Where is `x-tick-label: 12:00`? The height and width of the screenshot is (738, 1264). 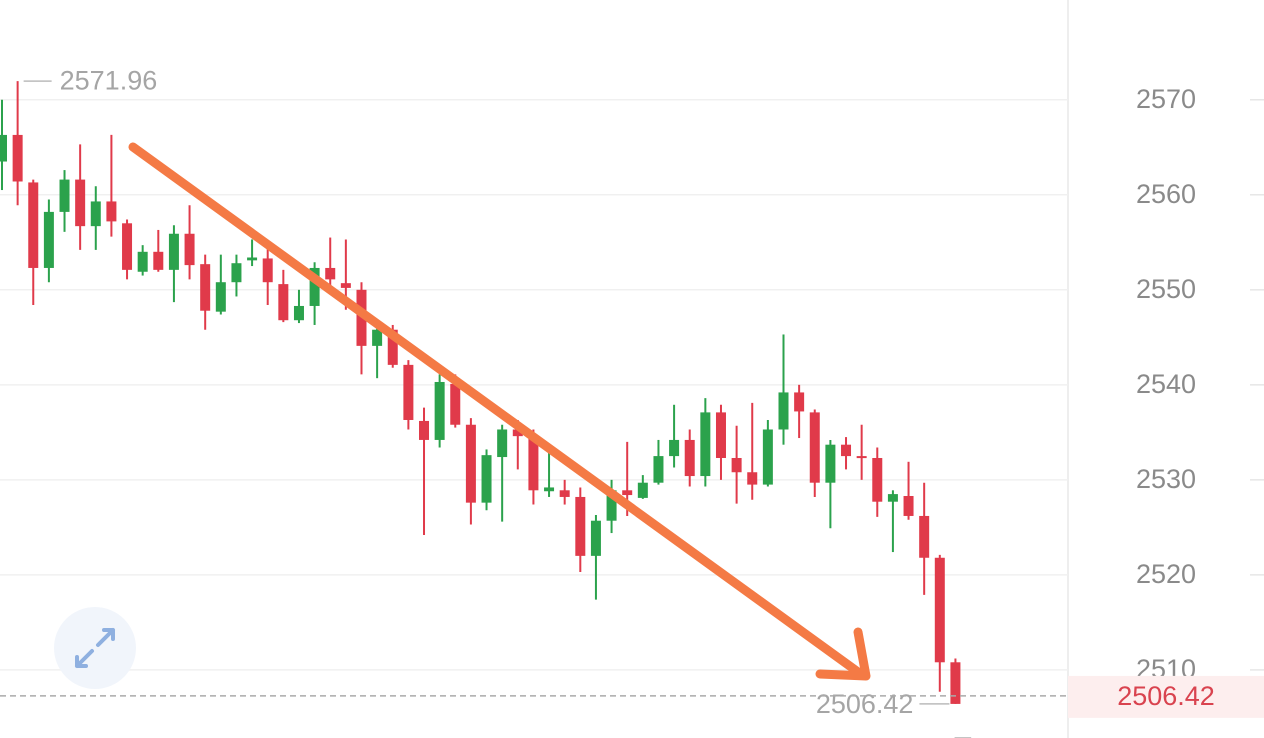
x-tick-label: 12:00 is located at coordinates (222, 736).